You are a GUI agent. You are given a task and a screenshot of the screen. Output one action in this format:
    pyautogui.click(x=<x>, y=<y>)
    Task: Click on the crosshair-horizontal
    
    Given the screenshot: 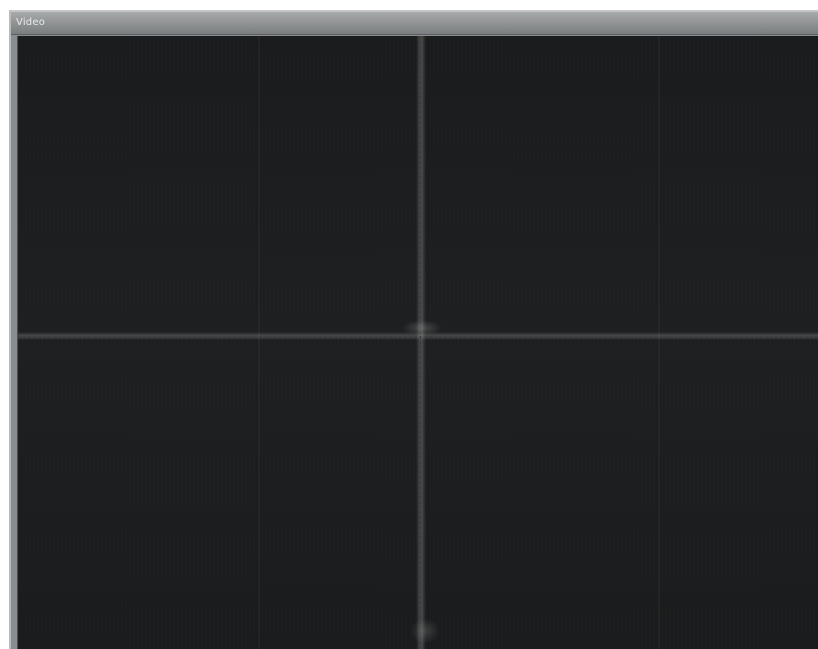 What is the action you would take?
    pyautogui.click(x=418, y=336)
    